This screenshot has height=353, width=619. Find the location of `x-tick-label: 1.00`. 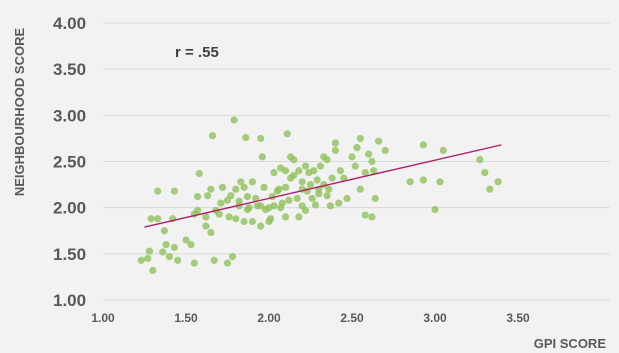

x-tick-label: 1.00 is located at coordinates (103, 318).